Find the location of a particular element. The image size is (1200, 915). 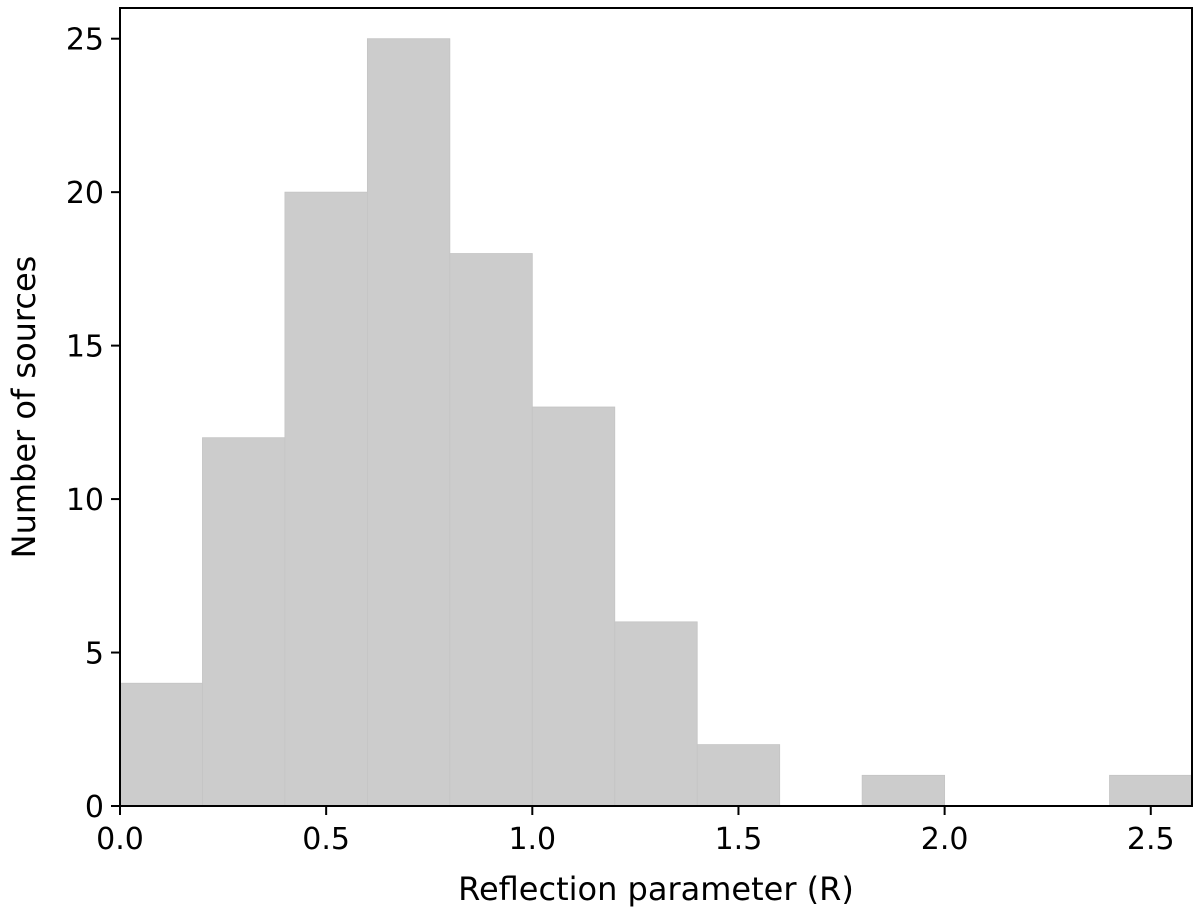

x-tick-label: 2.5 is located at coordinates (1151, 839).